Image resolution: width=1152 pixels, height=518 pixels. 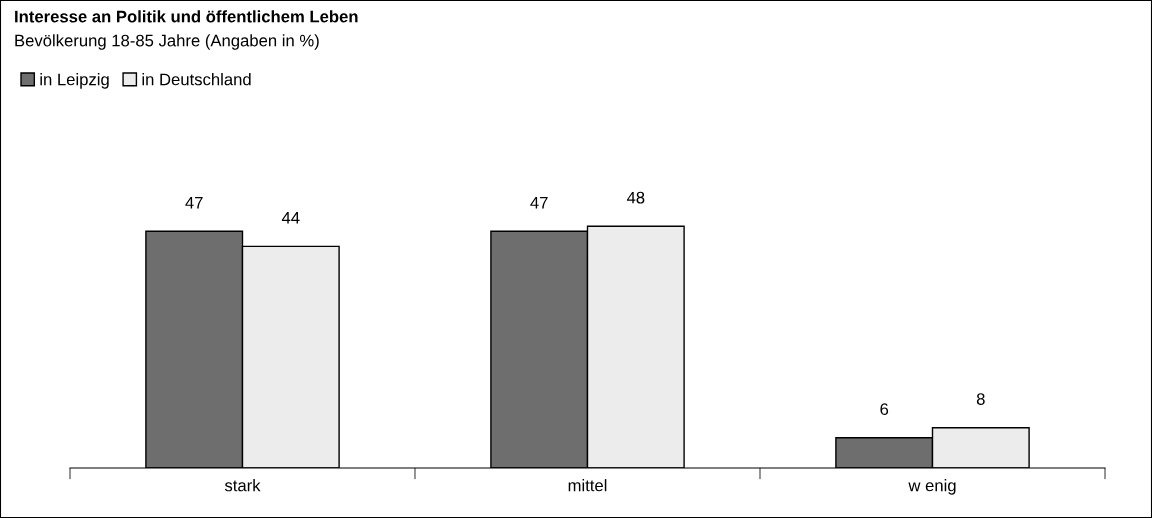 What do you see at coordinates (74, 81) in the screenshot?
I see `legend-label: in Leipzig` at bounding box center [74, 81].